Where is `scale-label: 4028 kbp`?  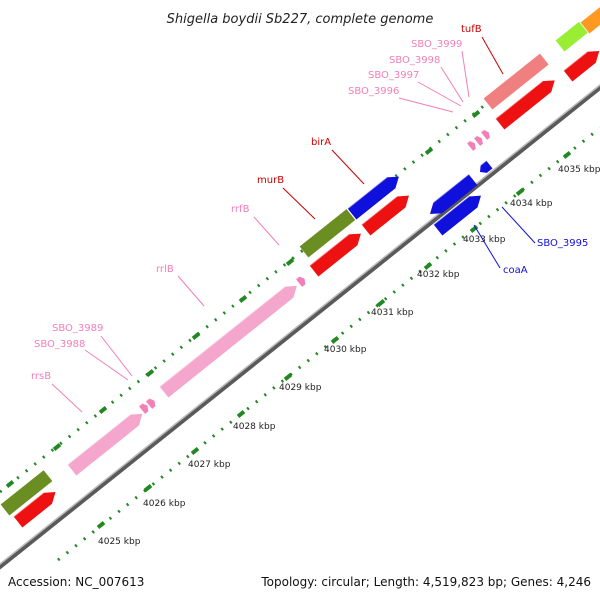
scale-label: 4028 kbp is located at coordinates (254, 427).